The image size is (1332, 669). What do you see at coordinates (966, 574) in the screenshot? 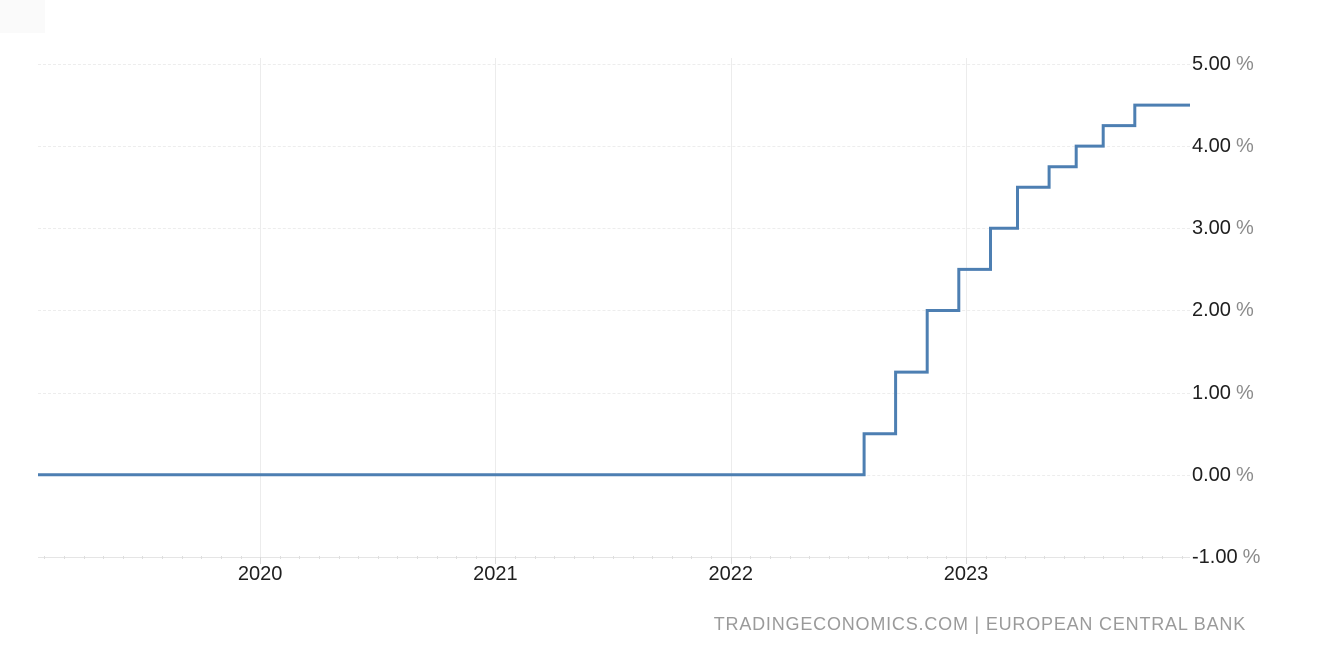
I see `x-axis-label: 2023` at bounding box center [966, 574].